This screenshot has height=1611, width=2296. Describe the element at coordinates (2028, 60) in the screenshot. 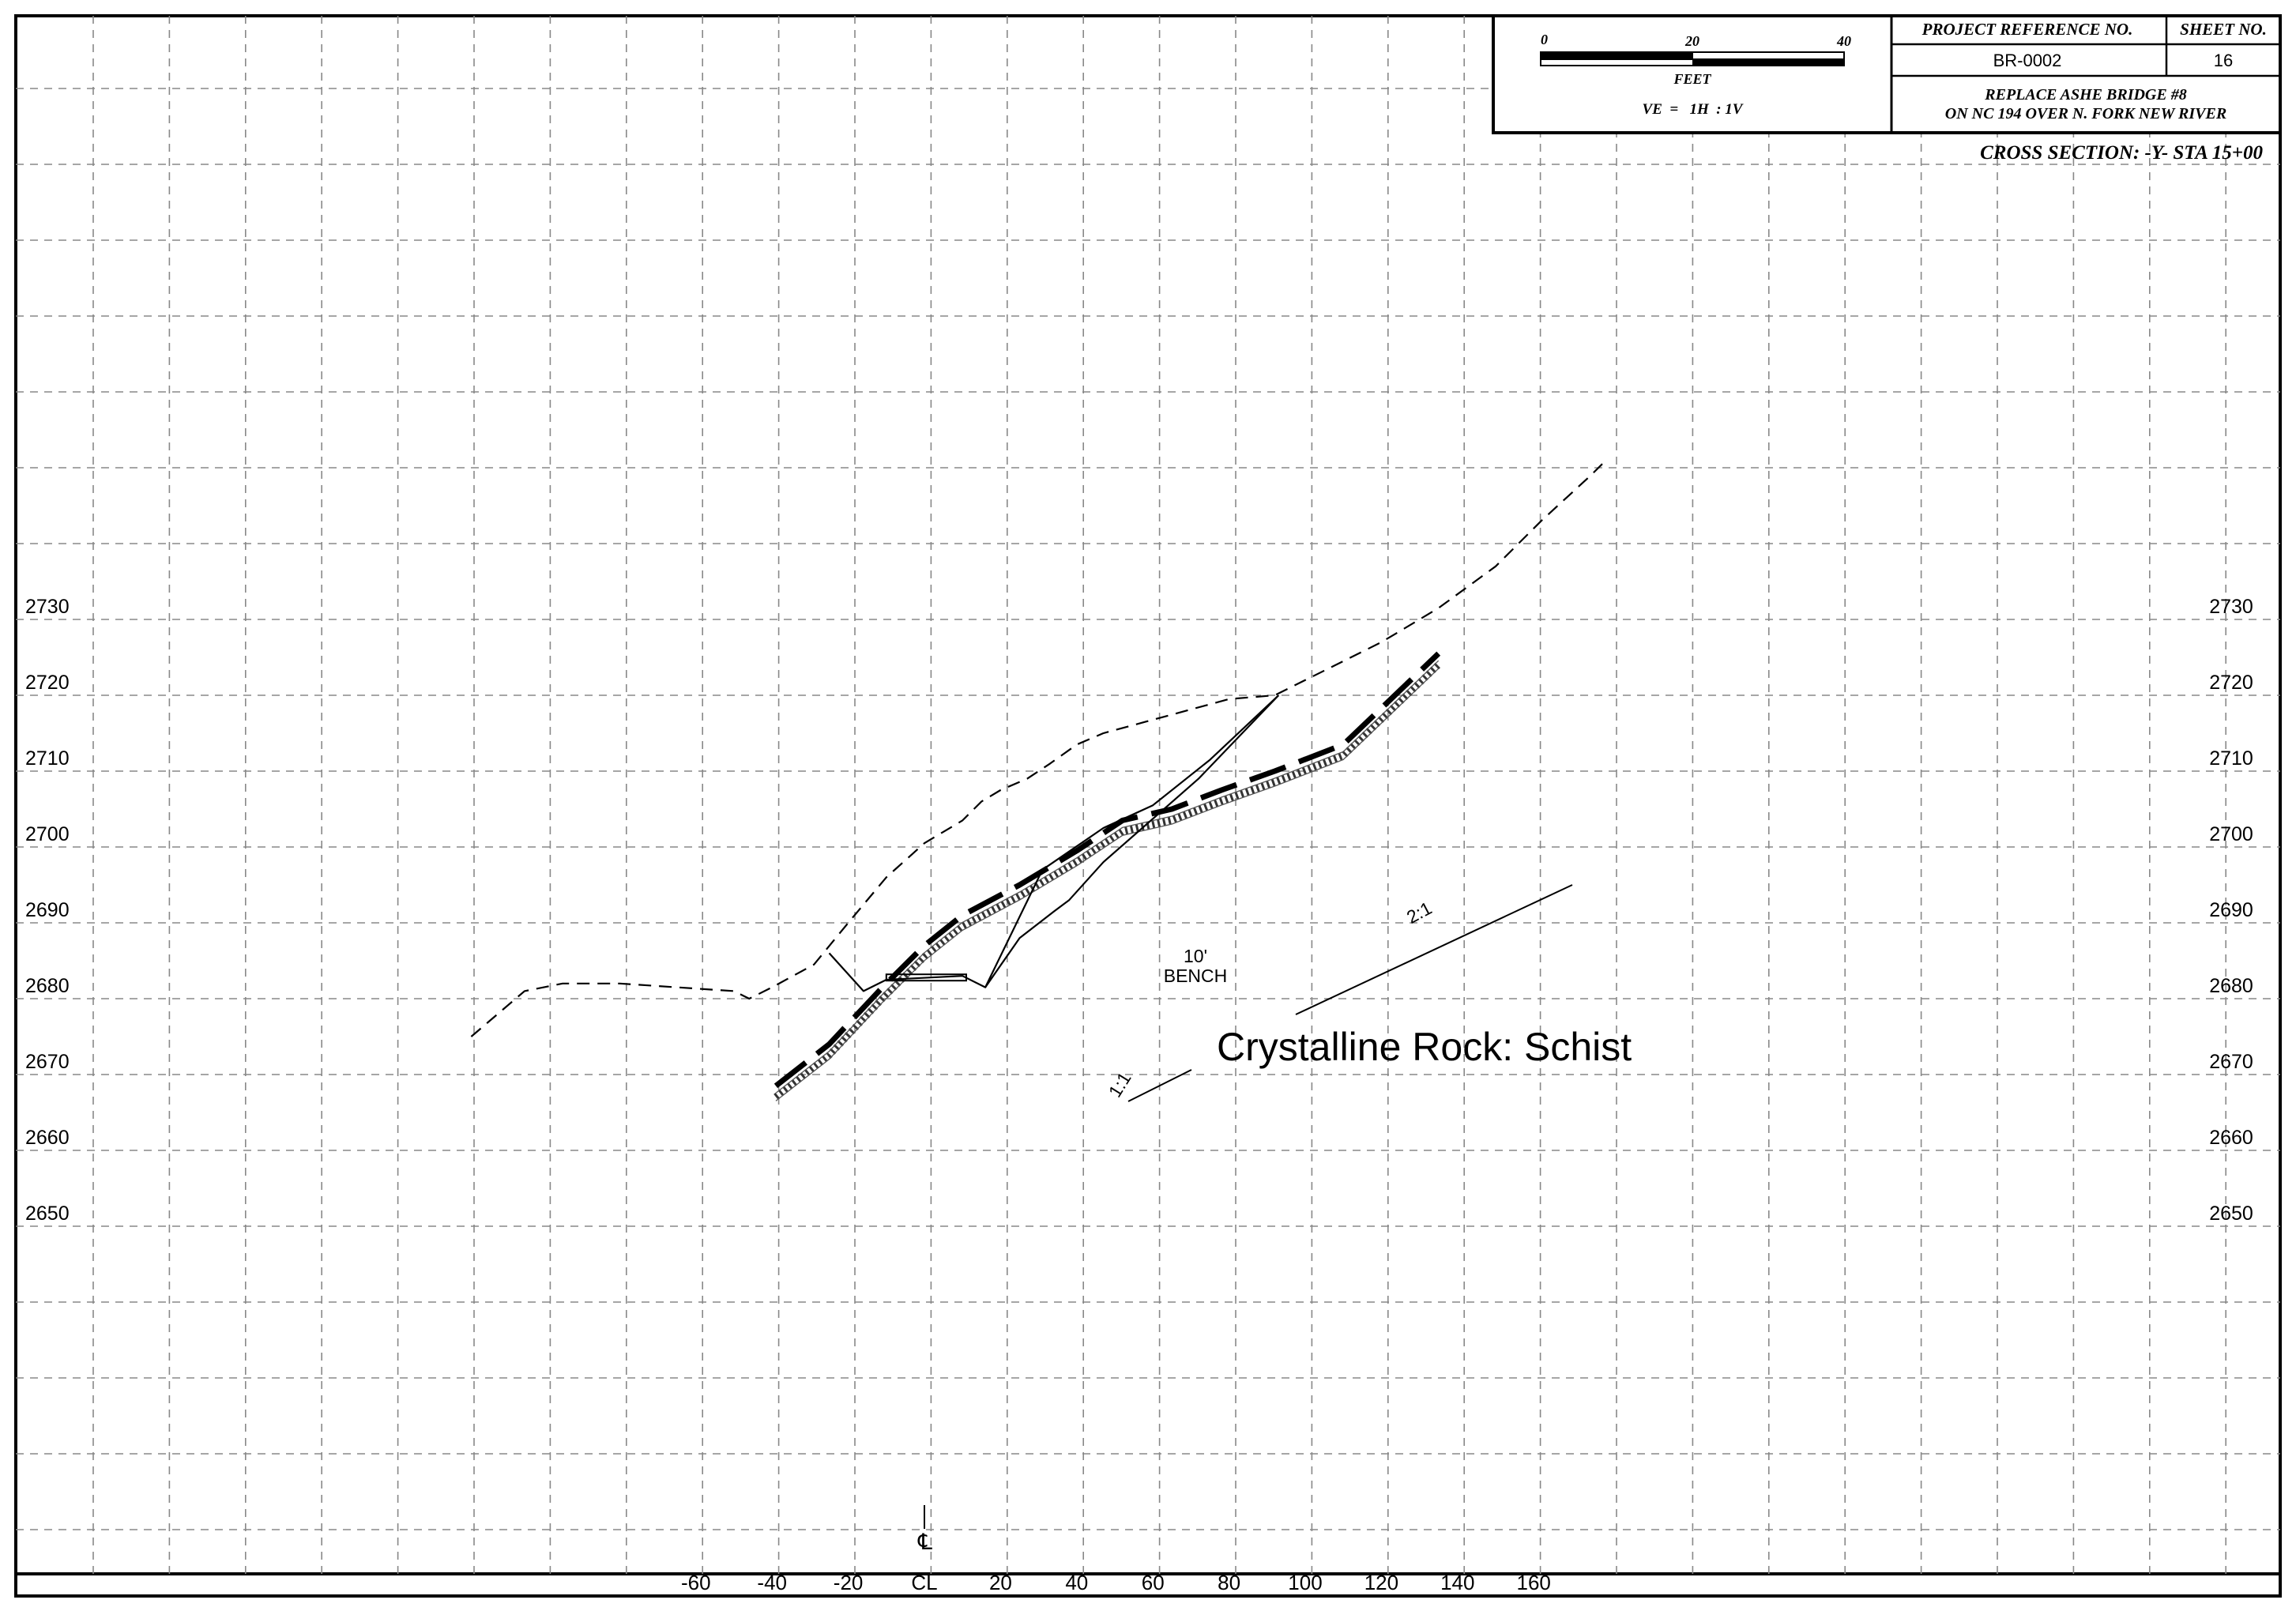

I see `project-reference: BR-0002` at that location.